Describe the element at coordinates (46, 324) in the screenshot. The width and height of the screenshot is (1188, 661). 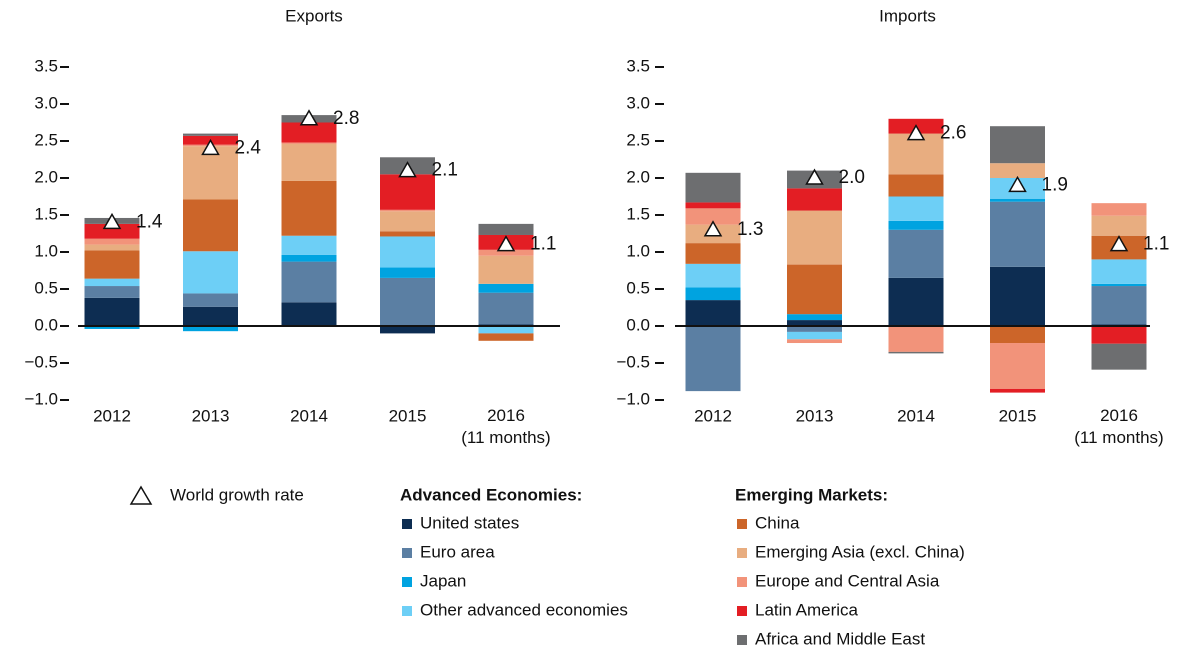
I see `y-tick-label: 0.0` at that location.